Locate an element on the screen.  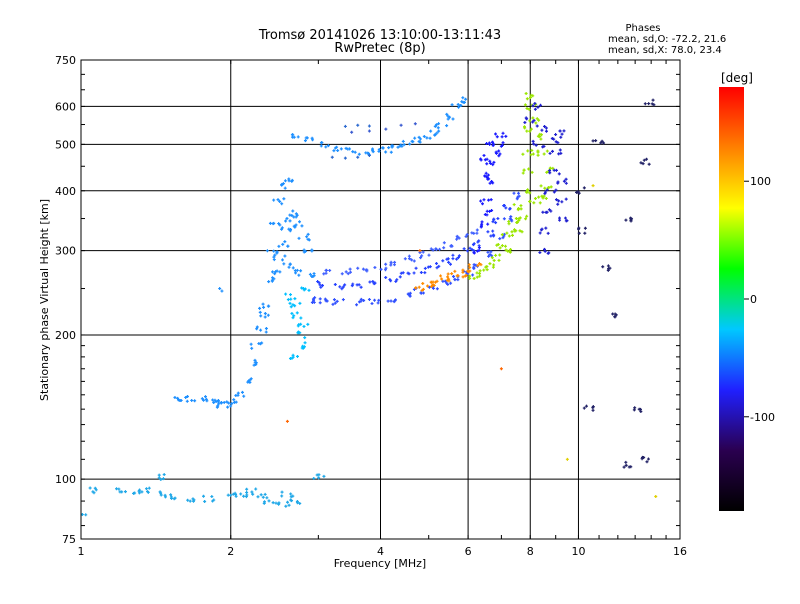
x-tick-label: 10 is located at coordinates (578, 551).